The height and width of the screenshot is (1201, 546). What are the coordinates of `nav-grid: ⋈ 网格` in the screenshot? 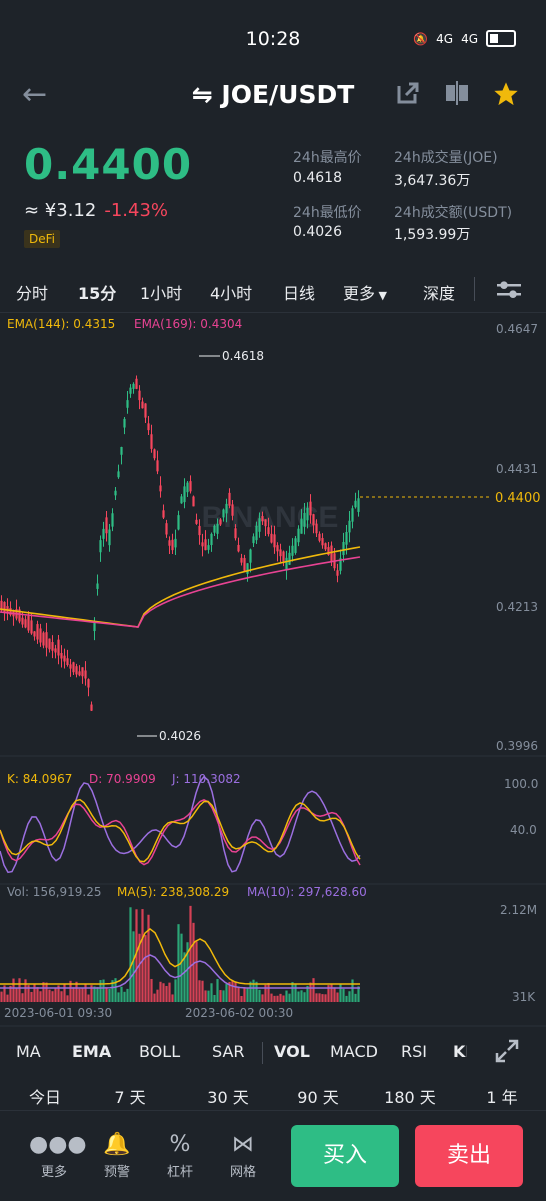 It's located at (243, 1156).